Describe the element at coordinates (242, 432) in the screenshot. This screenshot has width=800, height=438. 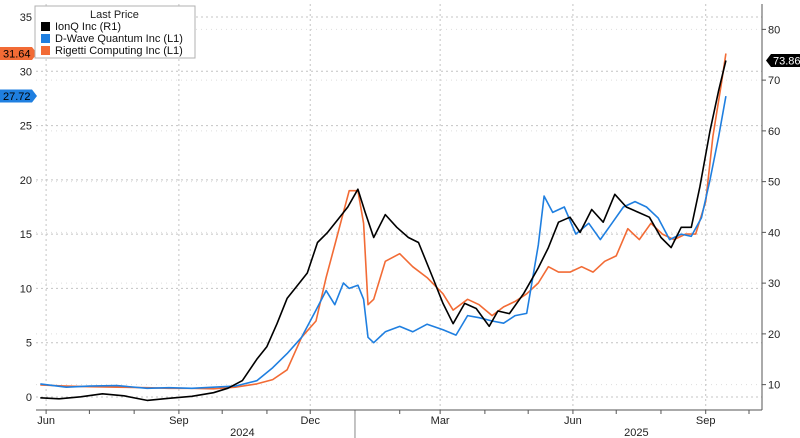
I see `x-year-label: 2024` at that location.